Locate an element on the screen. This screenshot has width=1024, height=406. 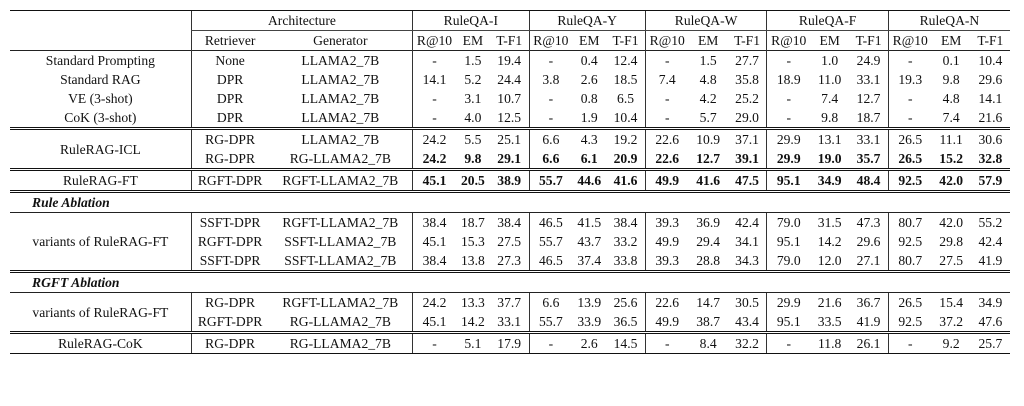
metric-cell: 27.5 is located at coordinates (951, 260).